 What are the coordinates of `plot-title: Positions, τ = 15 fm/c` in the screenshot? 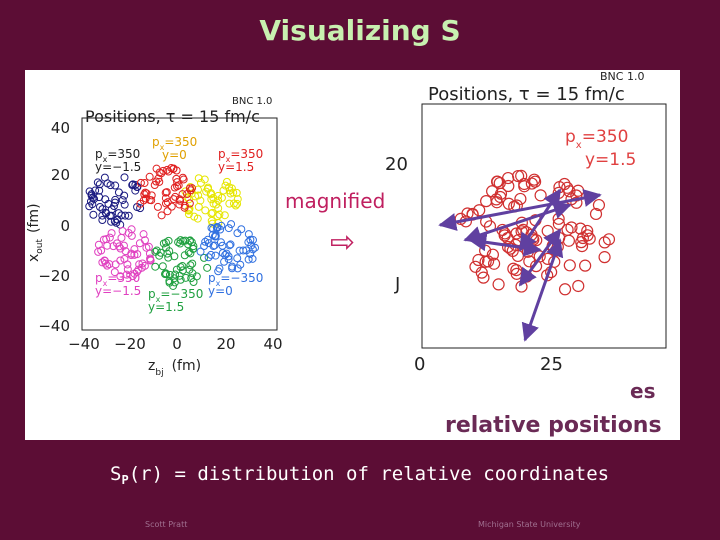 It's located at (526, 94).